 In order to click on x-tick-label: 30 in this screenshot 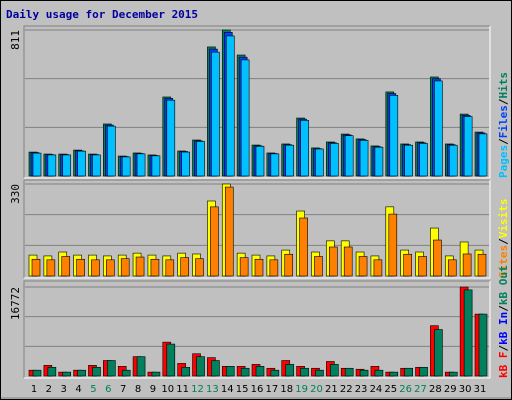, I will do `click(465, 389)`.